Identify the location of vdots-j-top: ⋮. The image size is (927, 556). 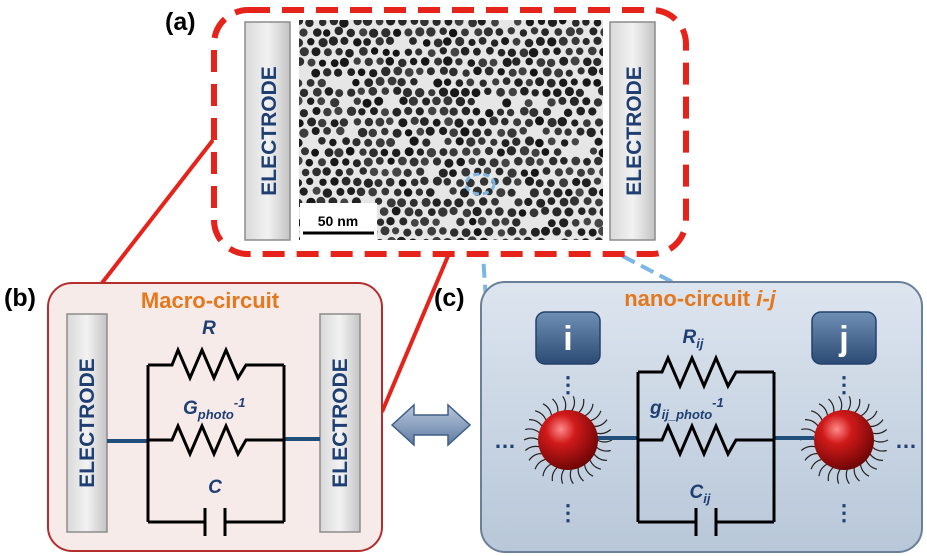
(844, 384).